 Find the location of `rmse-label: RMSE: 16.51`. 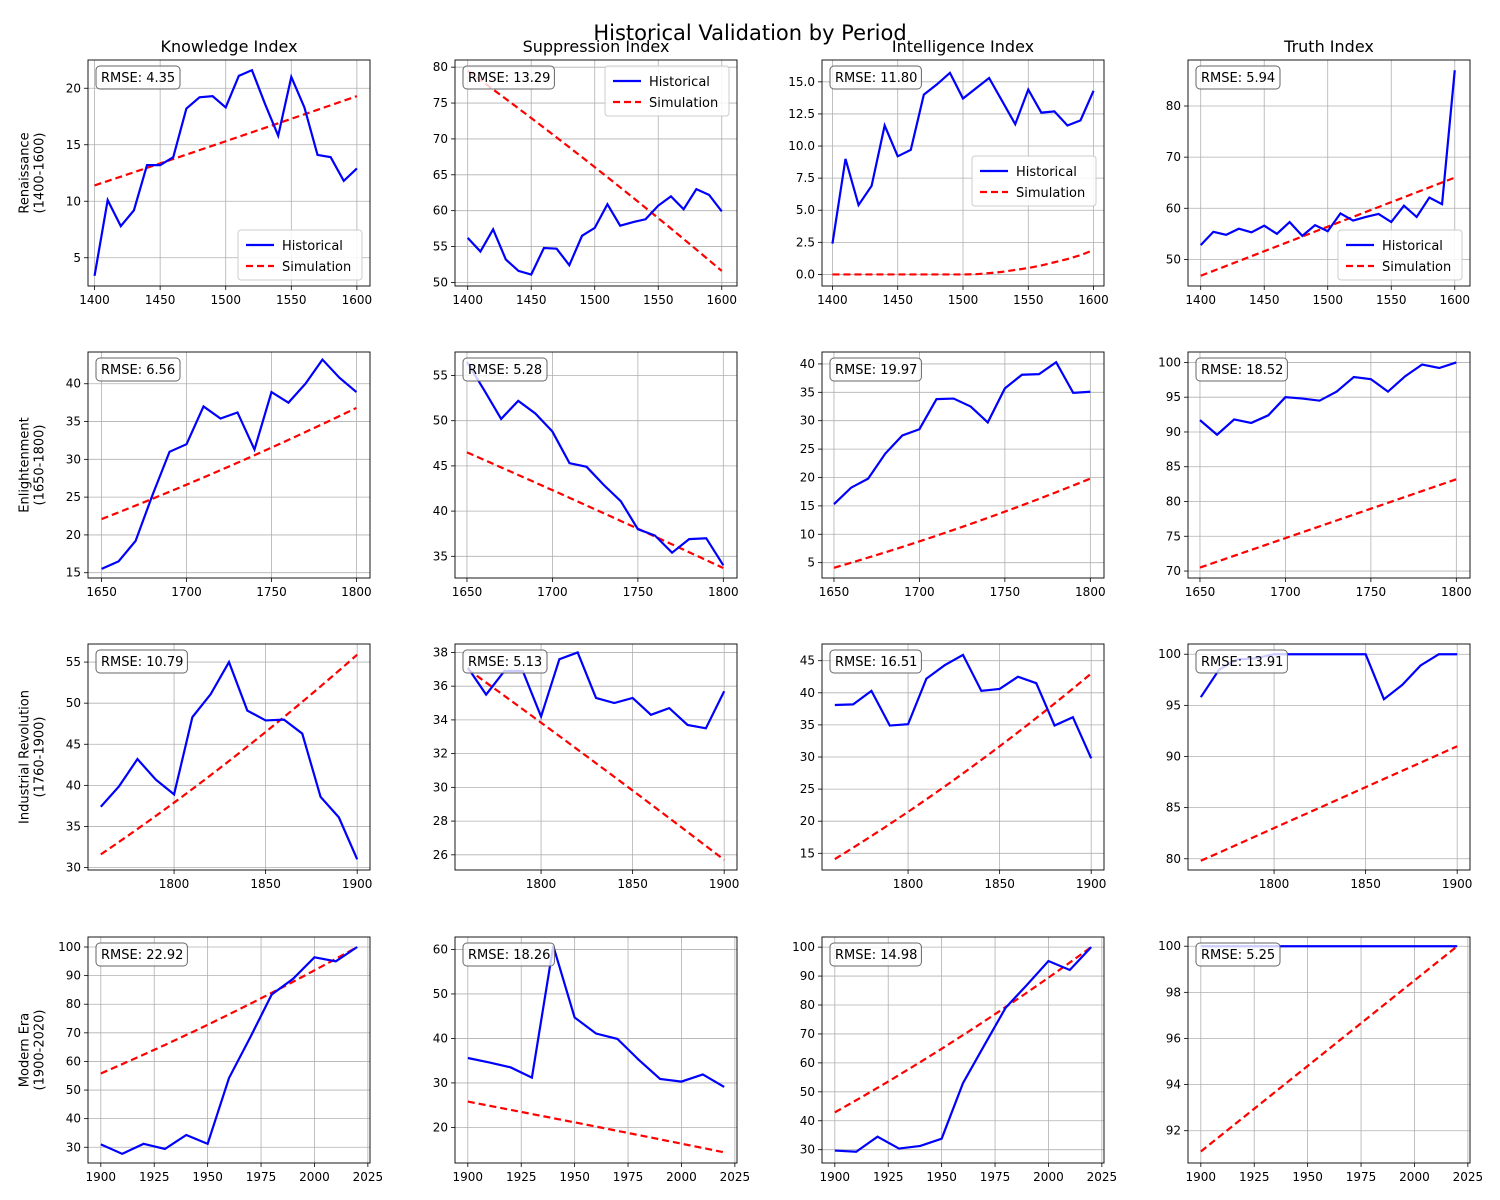

rmse-label: RMSE: 16.51 is located at coordinates (876, 662).